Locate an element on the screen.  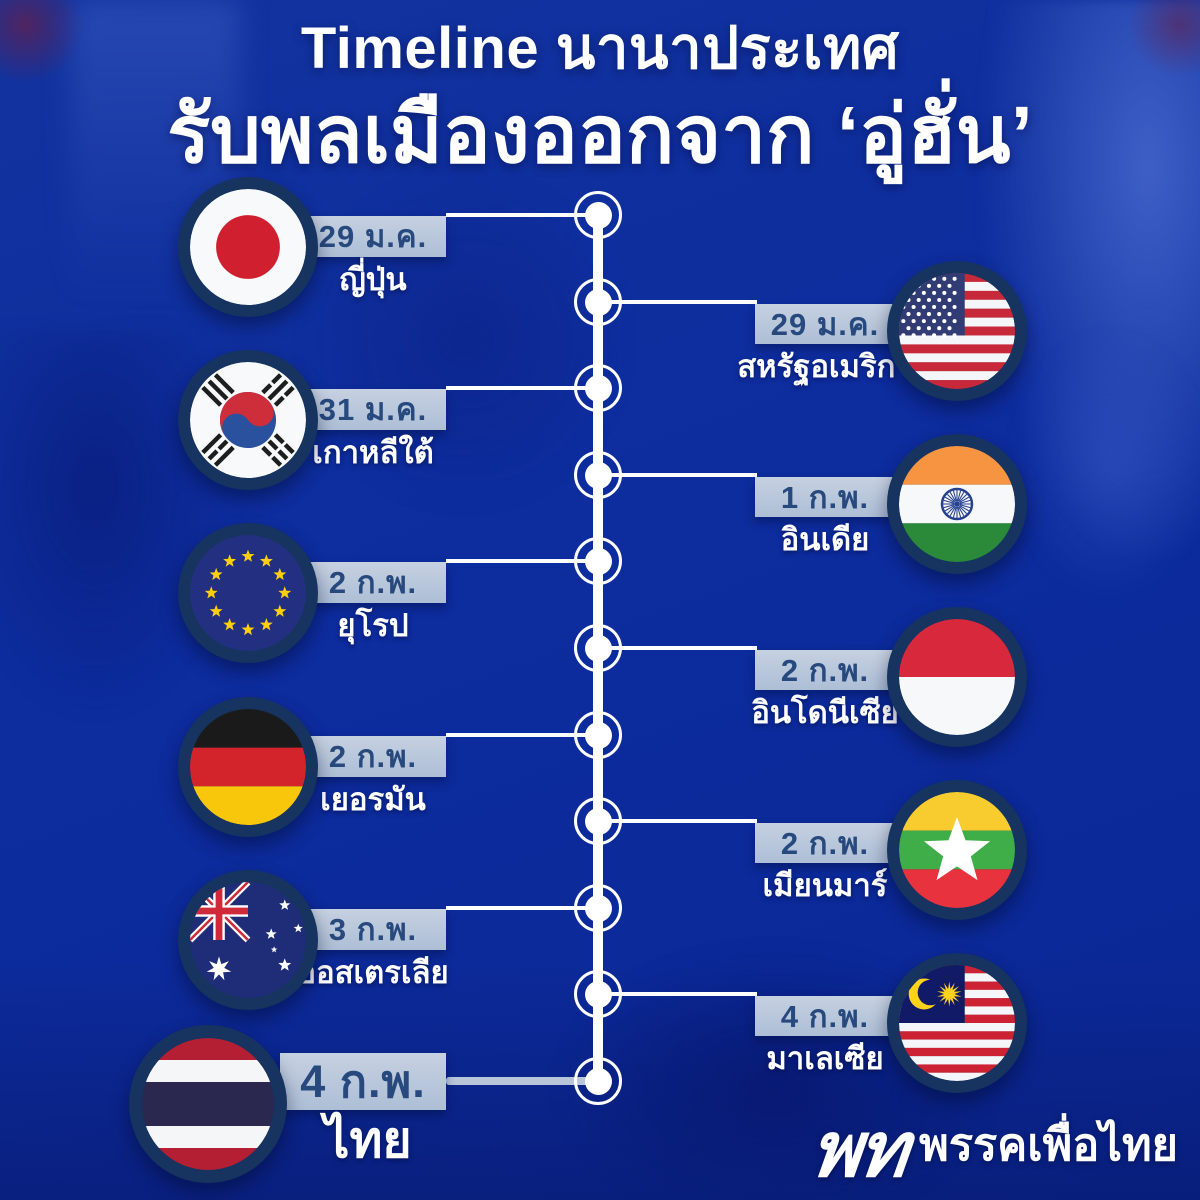
australia-flag-icon is located at coordinates (248, 940).